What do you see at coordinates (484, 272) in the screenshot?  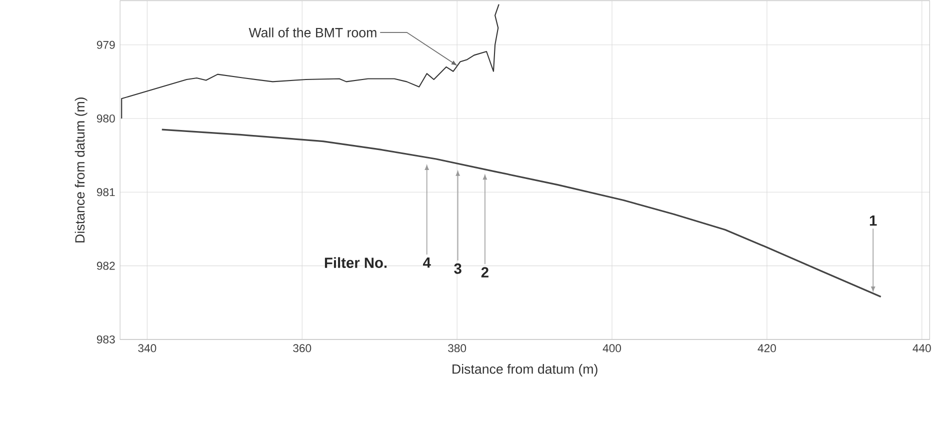 I see `annotation: 2` at bounding box center [484, 272].